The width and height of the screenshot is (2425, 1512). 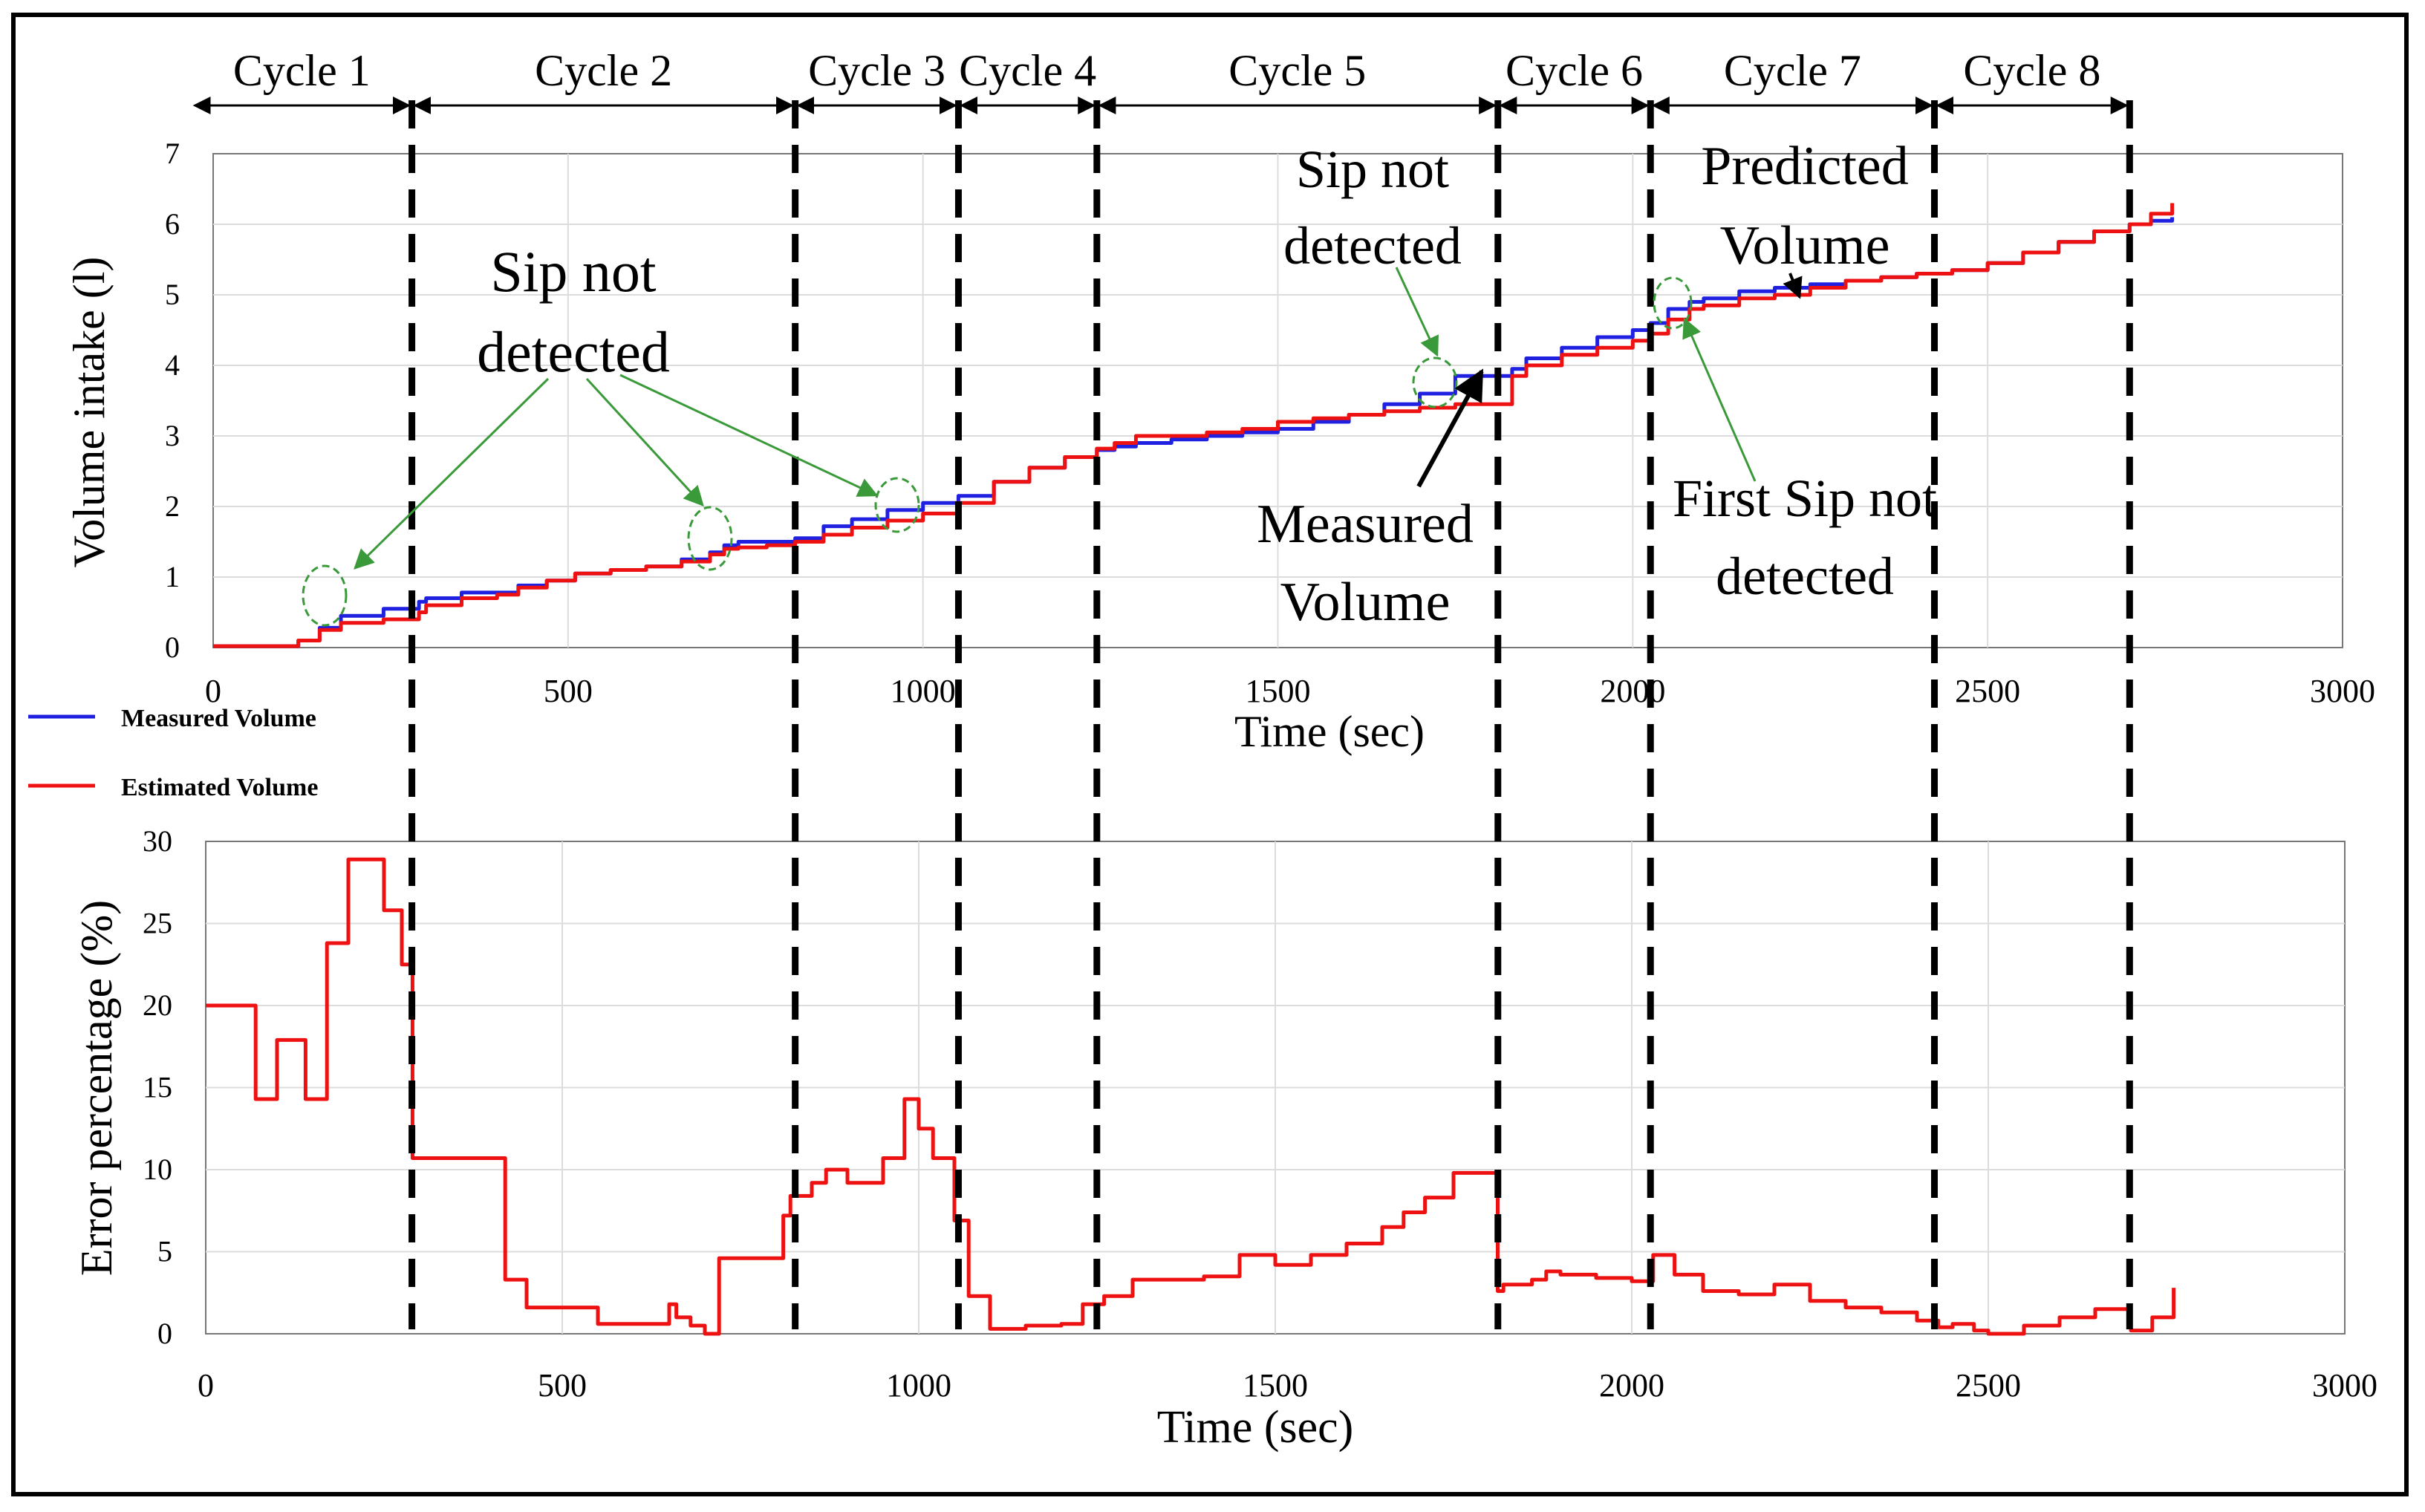 What do you see at coordinates (206, 1385) in the screenshot?
I see `error-x-tick-label: 0` at bounding box center [206, 1385].